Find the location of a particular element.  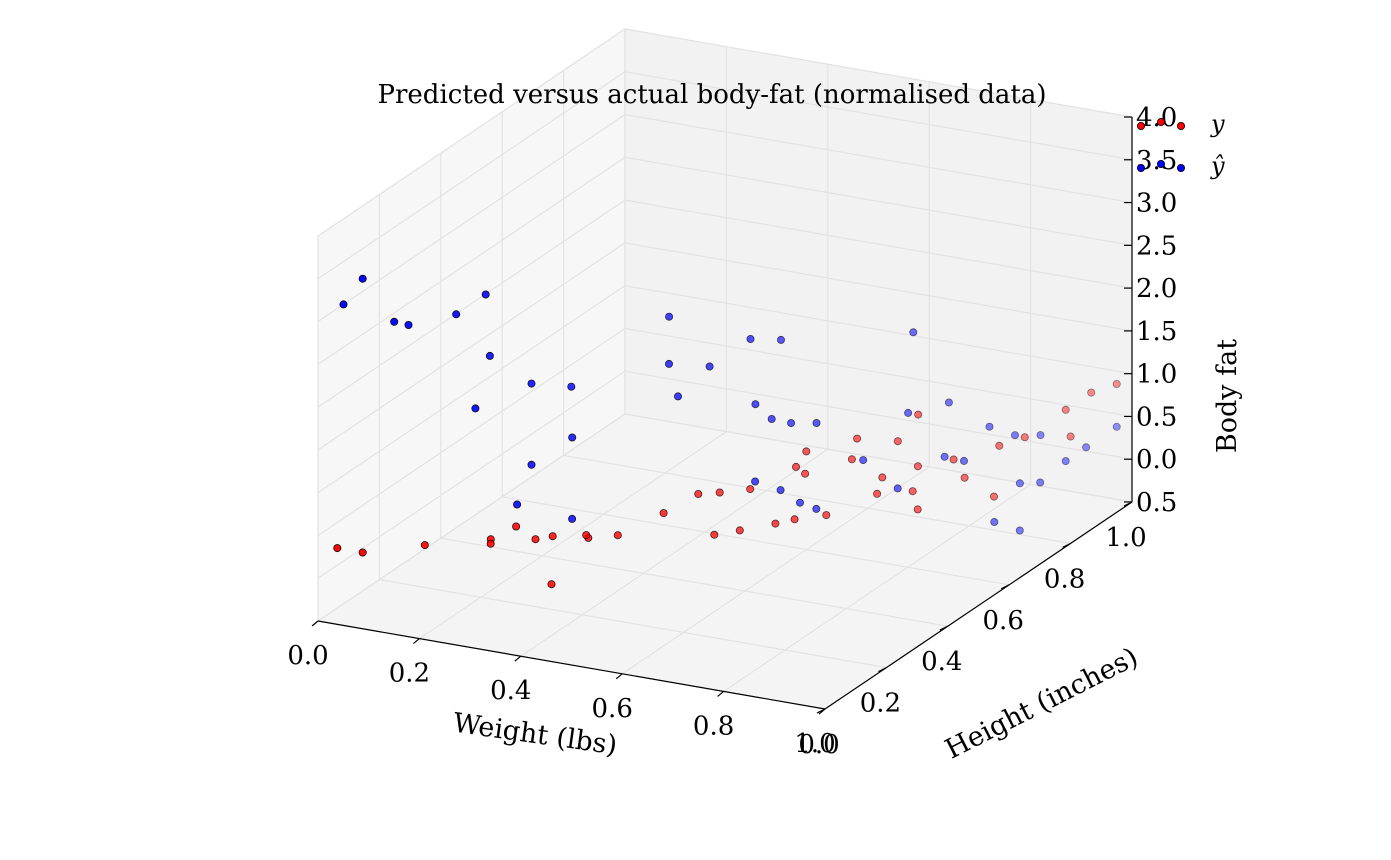

z-tick-label: 1.5 is located at coordinates (1156, 332).